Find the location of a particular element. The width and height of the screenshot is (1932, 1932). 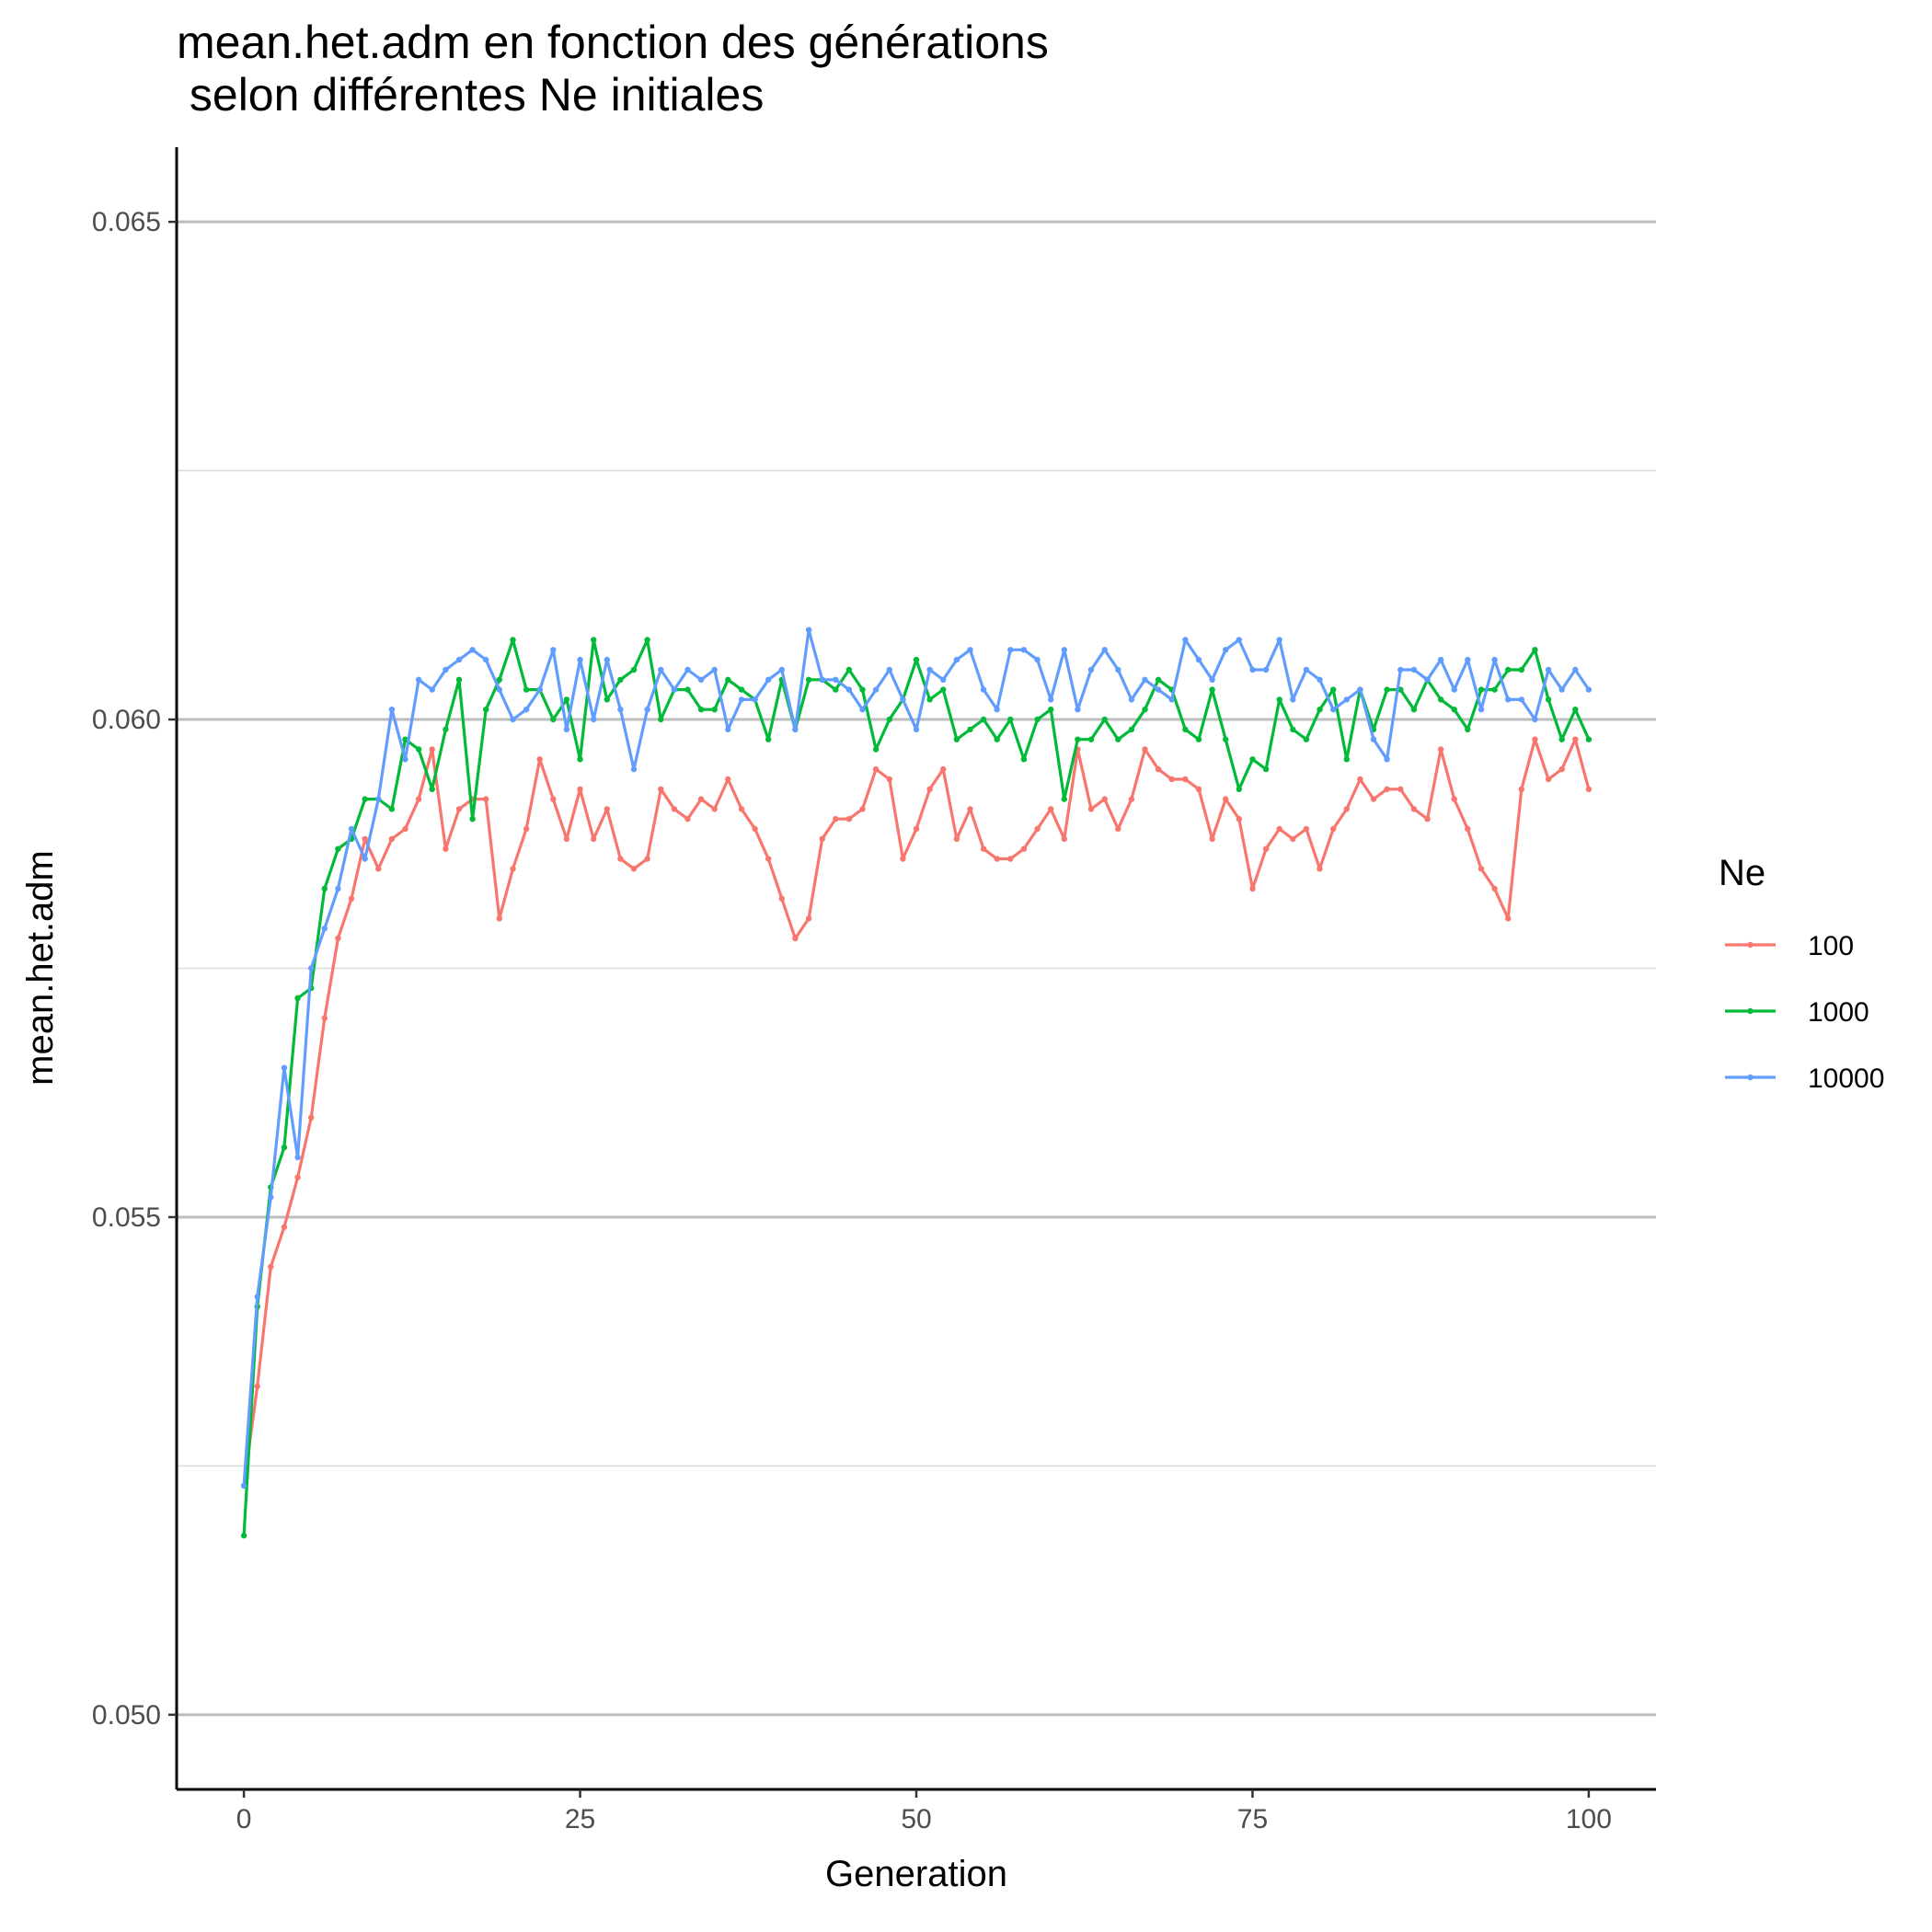

x-tick-label: 100 is located at coordinates (1589, 1819).